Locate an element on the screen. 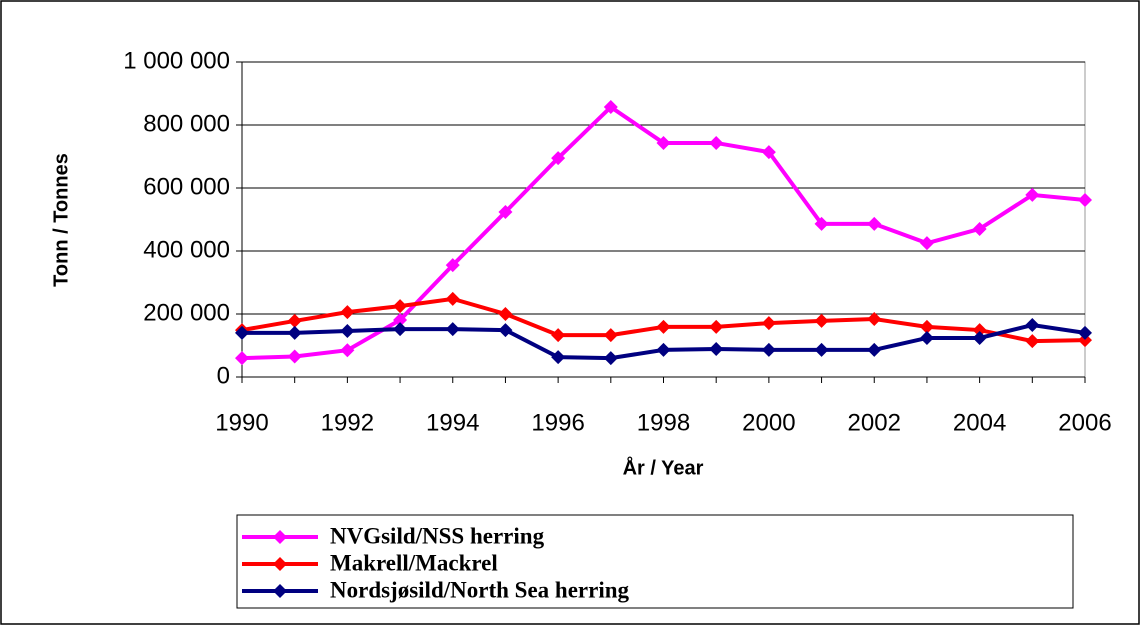 Image resolution: width=1141 pixels, height=630 pixels. x-tick-label: 1996 is located at coordinates (557, 422).